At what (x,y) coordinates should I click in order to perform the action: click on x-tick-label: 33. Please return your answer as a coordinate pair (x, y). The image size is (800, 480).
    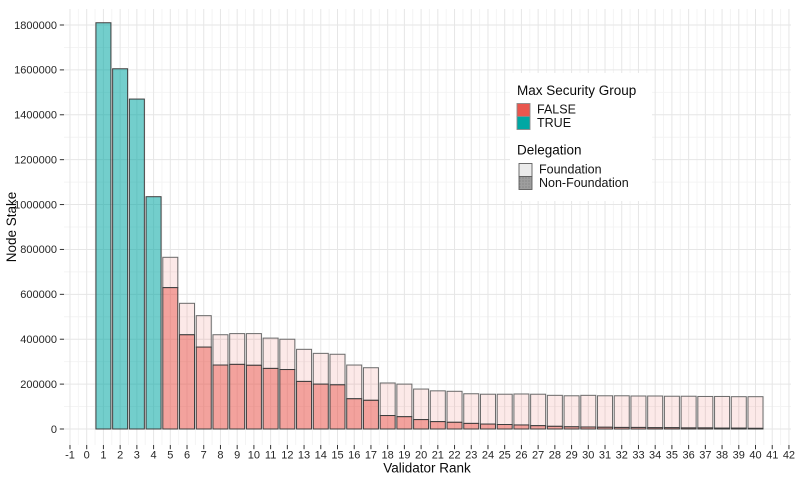
    Looking at the image, I should click on (638, 456).